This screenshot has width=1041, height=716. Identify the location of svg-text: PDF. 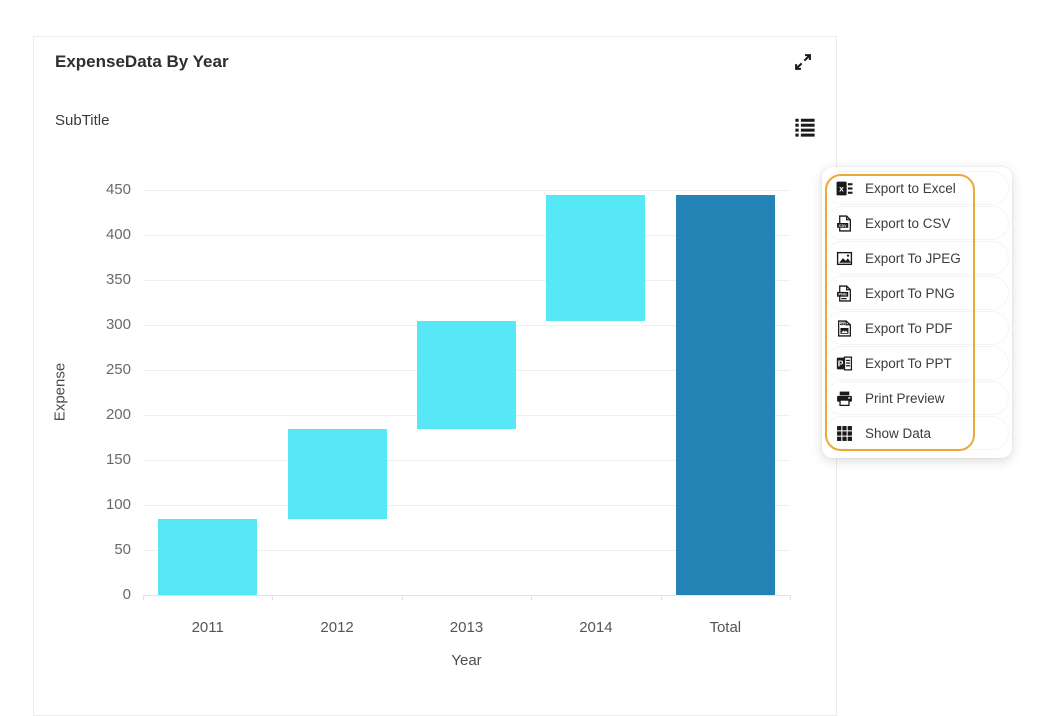
(843, 323).